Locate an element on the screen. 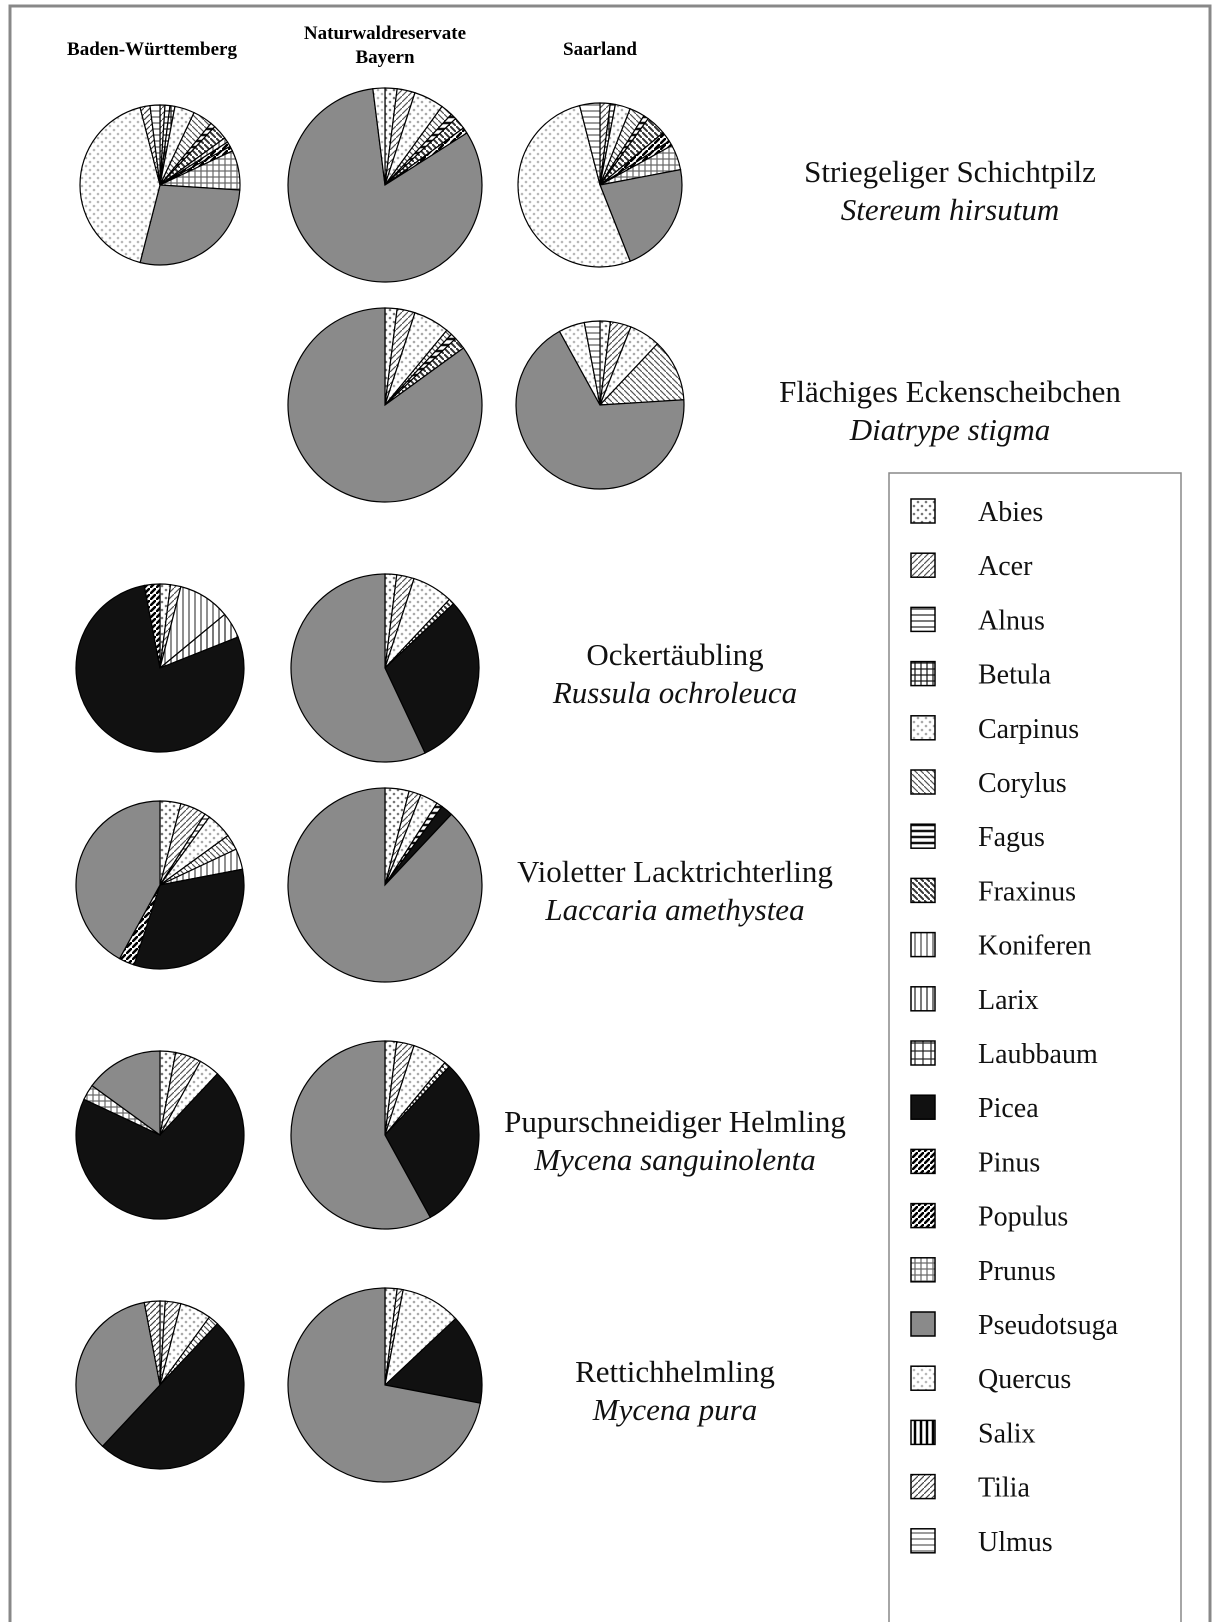 The width and height of the screenshot is (1223, 1622). legend-label: Prunus is located at coordinates (1017, 1271).